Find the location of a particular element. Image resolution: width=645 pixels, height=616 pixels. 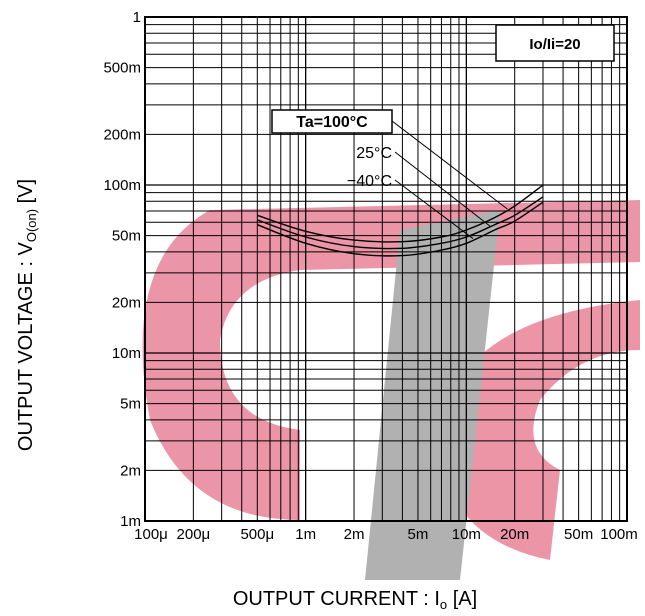

x-tick-label: 10m is located at coordinates (466, 534).